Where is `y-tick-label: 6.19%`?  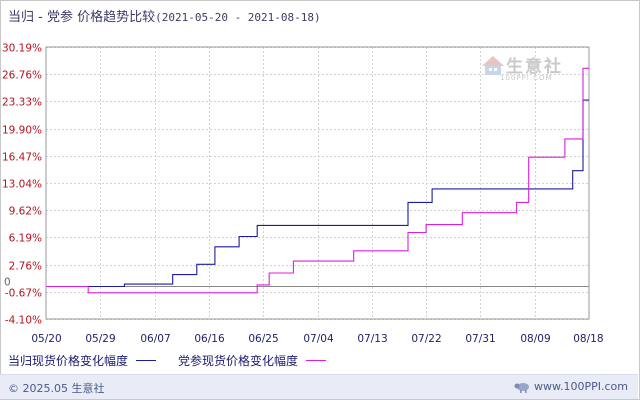
y-tick-label: 6.19% is located at coordinates (25, 239).